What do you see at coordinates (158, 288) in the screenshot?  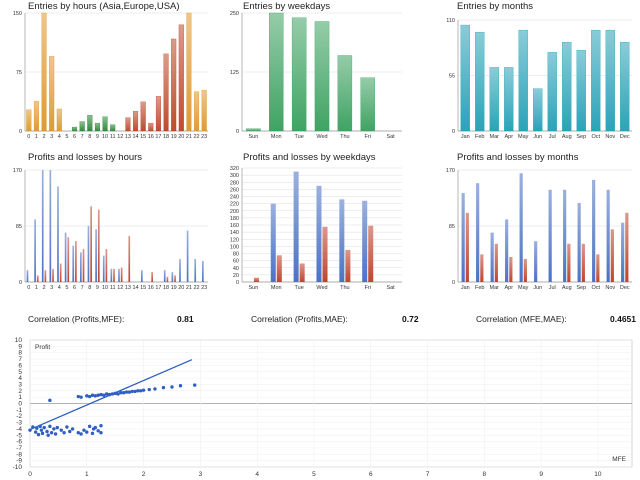 I see `pl-hours-xtick-label: 17` at bounding box center [158, 288].